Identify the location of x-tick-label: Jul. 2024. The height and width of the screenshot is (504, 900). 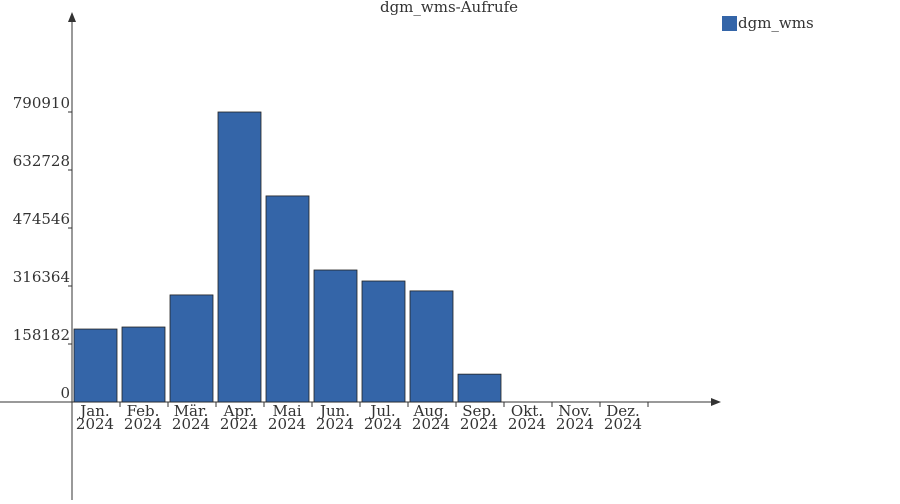
(383, 417).